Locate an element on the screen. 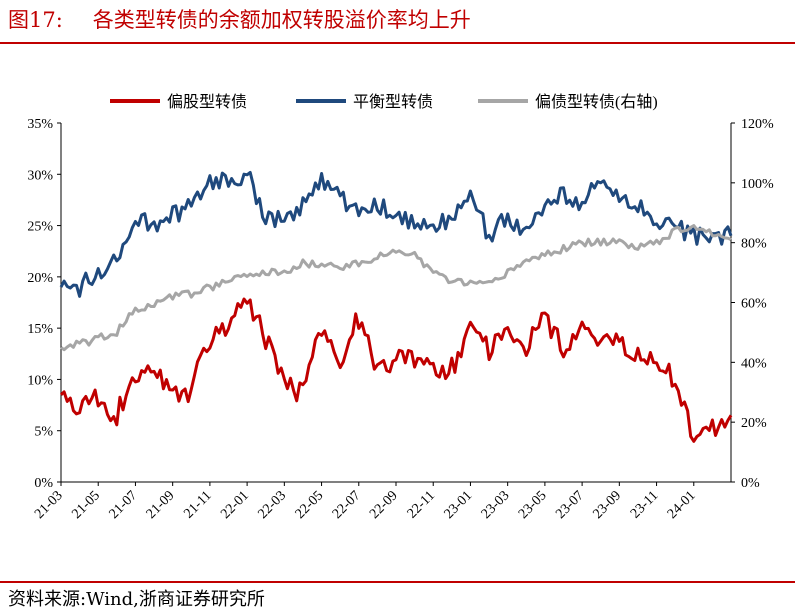 The image size is (795, 614). title-rule is located at coordinates (397, 43).